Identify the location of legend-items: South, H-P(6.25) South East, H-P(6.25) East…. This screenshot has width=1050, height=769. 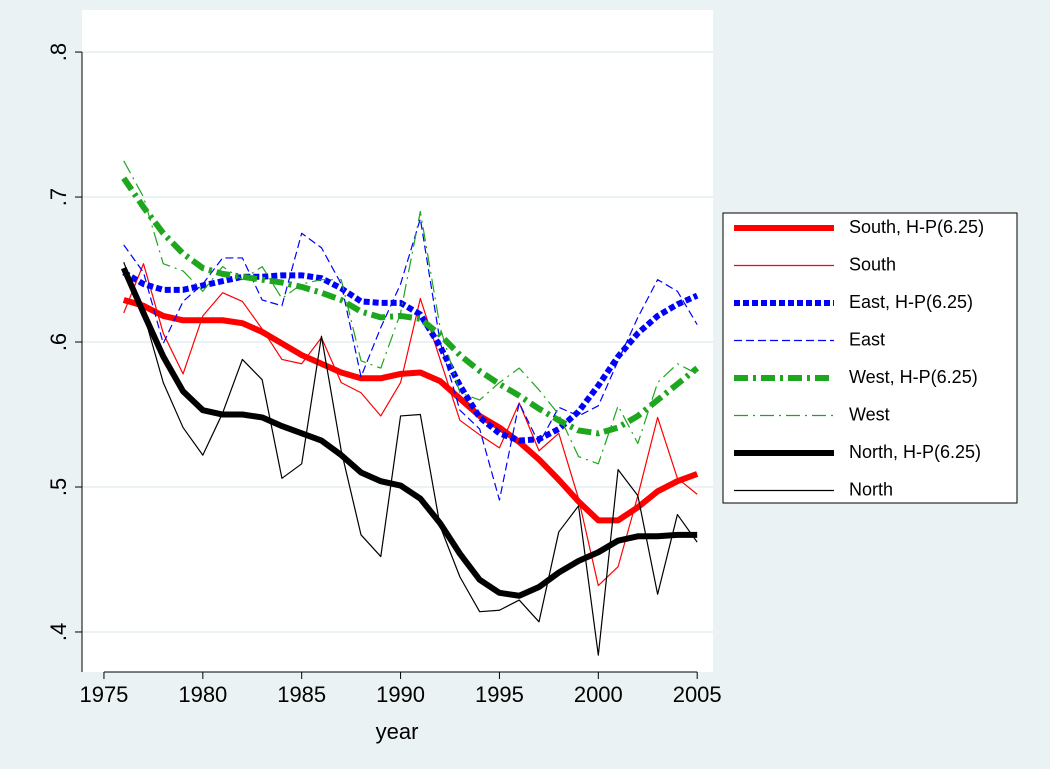
(859, 358).